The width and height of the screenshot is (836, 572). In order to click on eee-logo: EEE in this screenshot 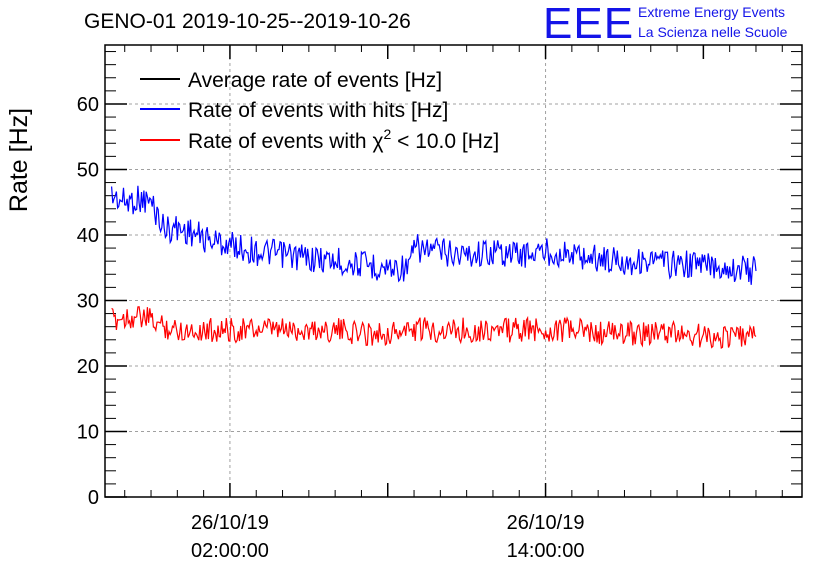, I will do `click(589, 24)`.